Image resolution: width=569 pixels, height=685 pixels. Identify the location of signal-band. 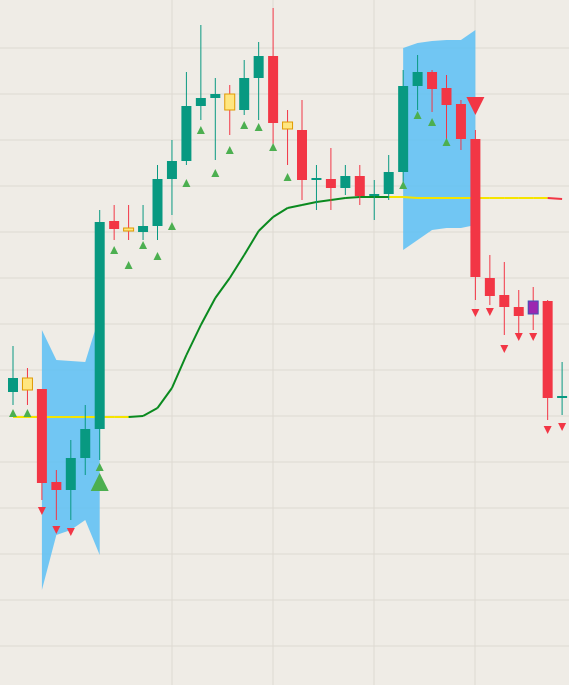
(439, 140).